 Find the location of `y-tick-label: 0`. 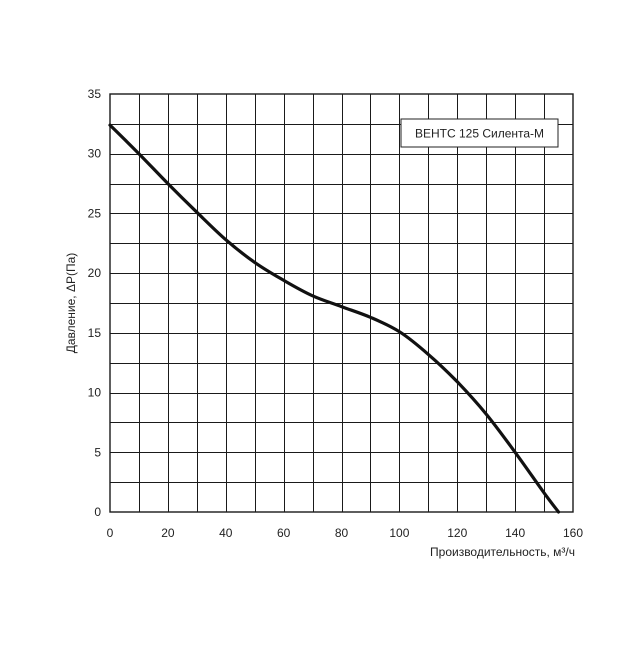

y-tick-label: 0 is located at coordinates (97, 512).